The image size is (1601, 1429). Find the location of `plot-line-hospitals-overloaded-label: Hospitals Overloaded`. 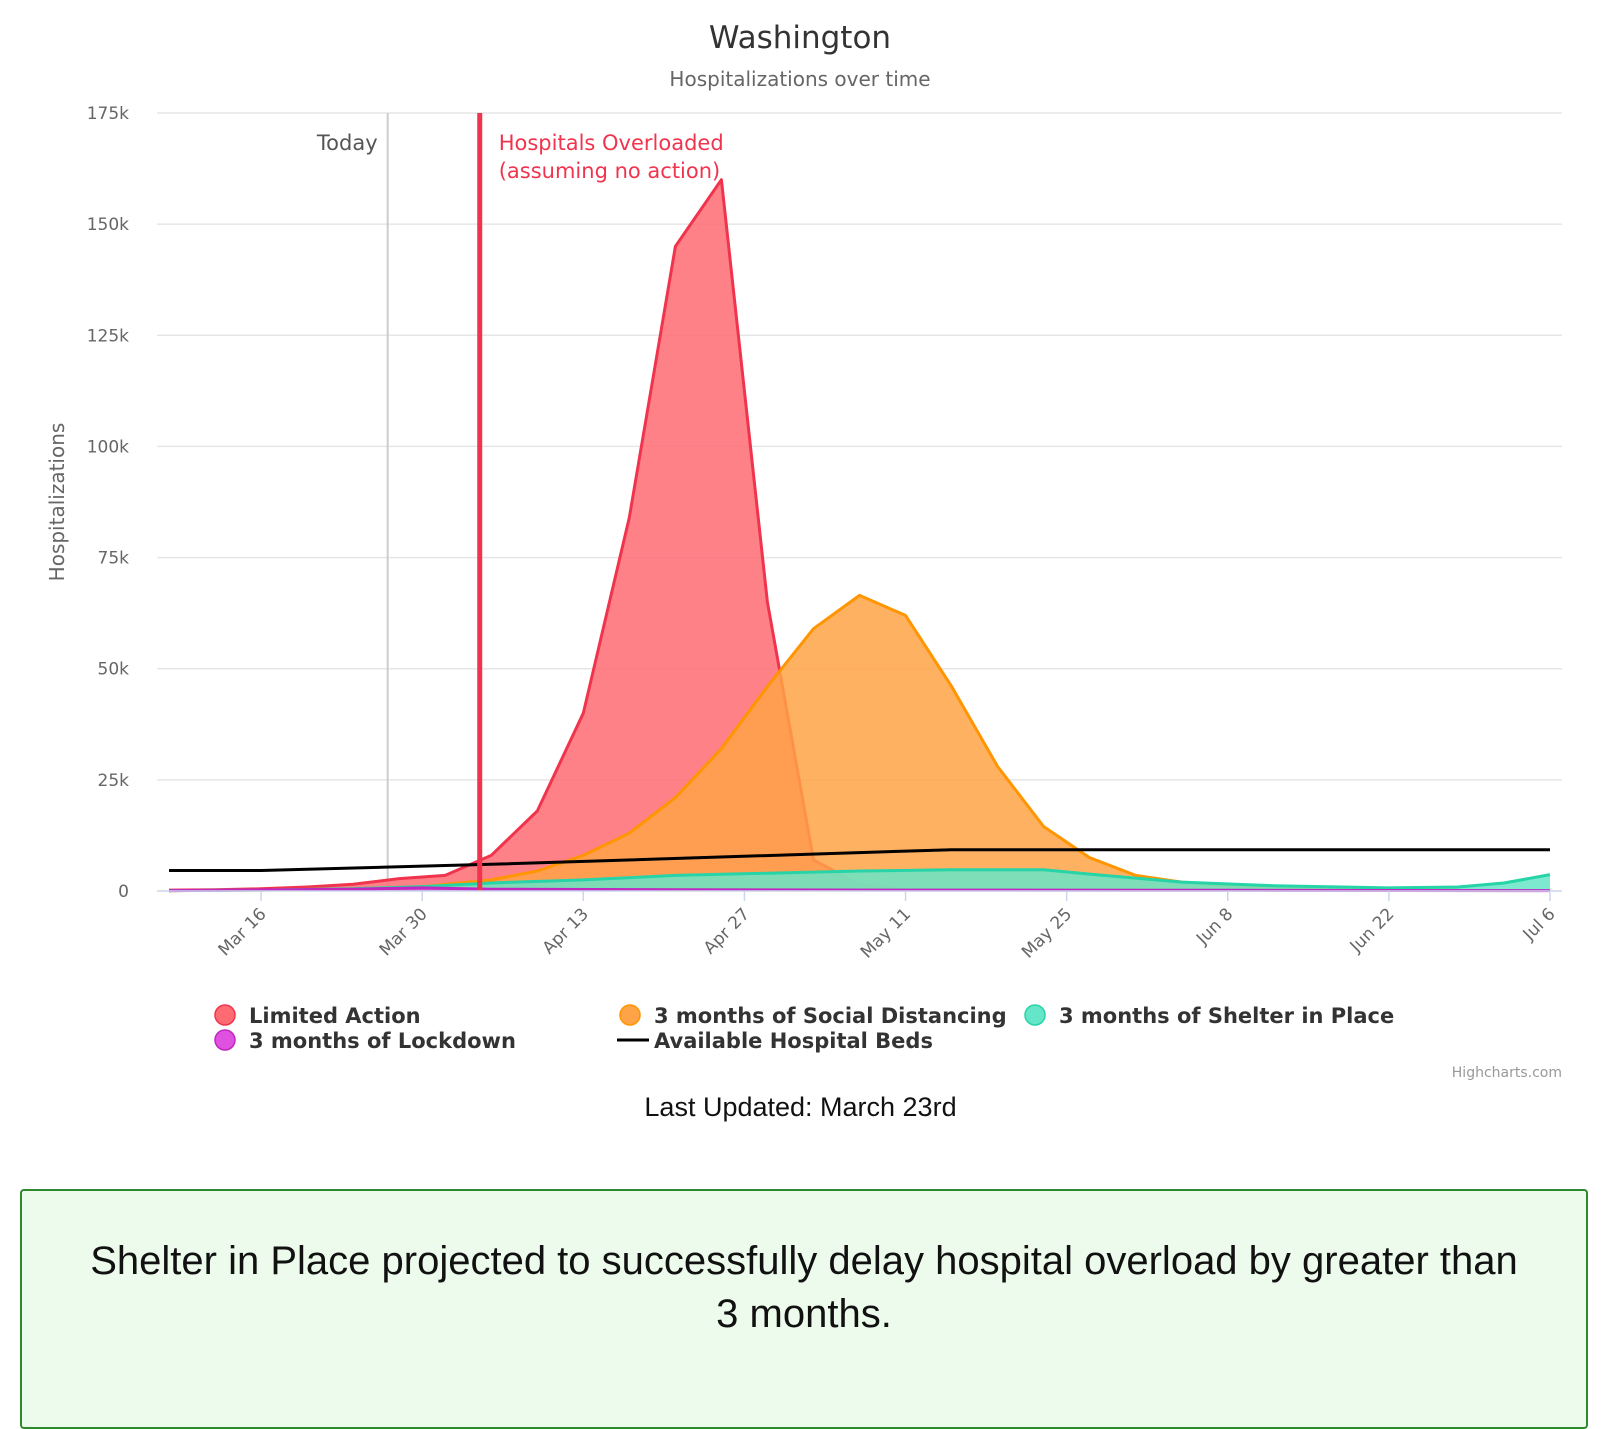

plot-line-hospitals-overloaded-label: Hospitals Overloaded is located at coordinates (611, 143).